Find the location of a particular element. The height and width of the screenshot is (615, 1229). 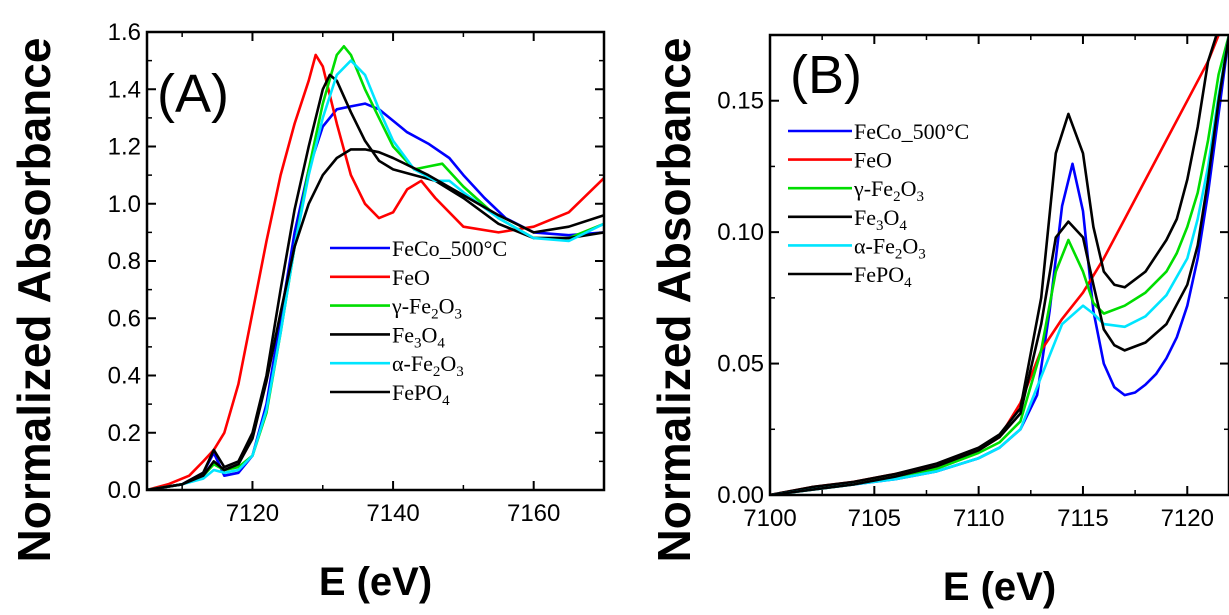

y-tick-label: 0.0 is located at coordinates (124, 490).